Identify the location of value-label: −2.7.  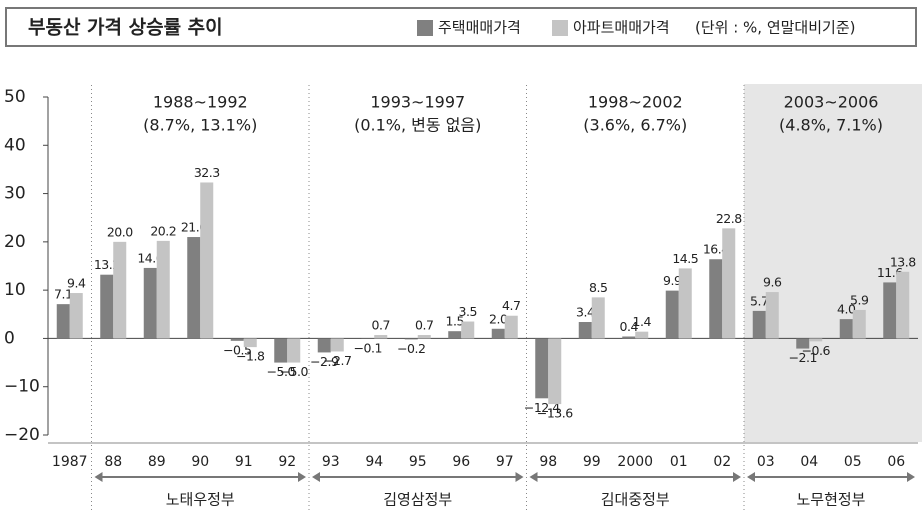
(337, 360).